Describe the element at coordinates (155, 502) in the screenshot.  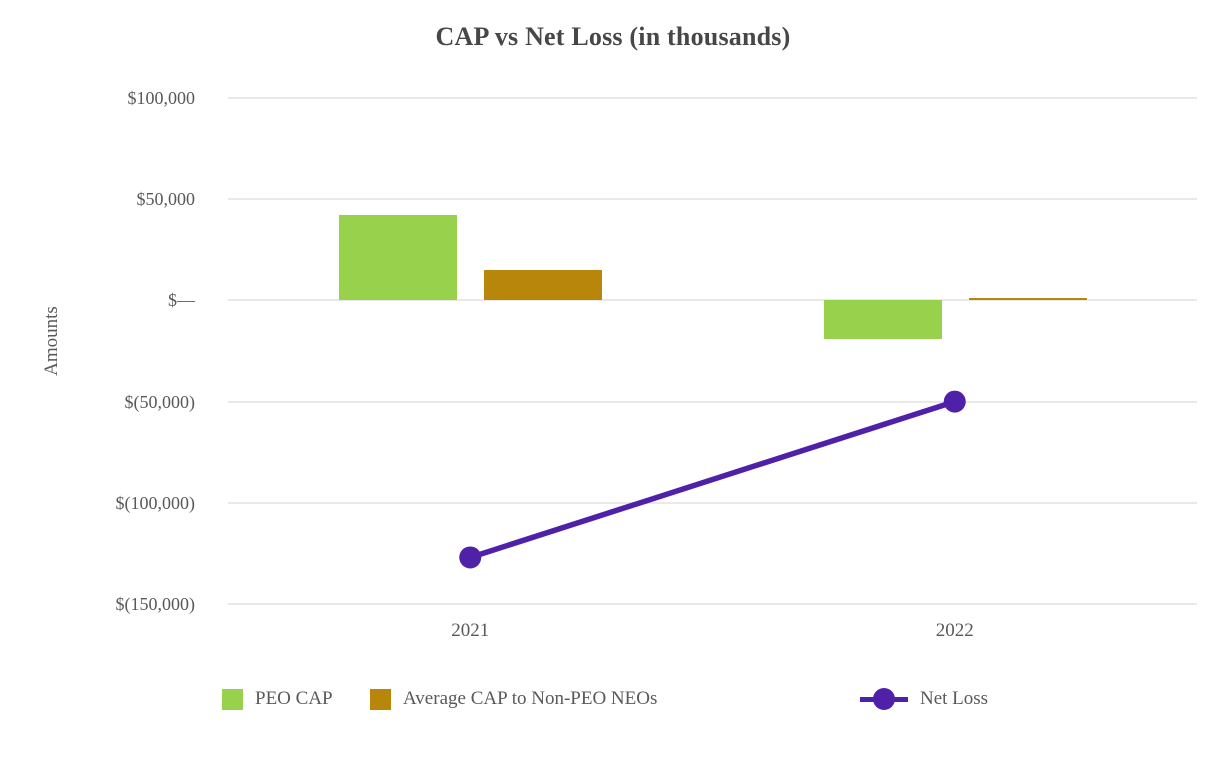
I see `y-tick-label: $(100,000)` at that location.